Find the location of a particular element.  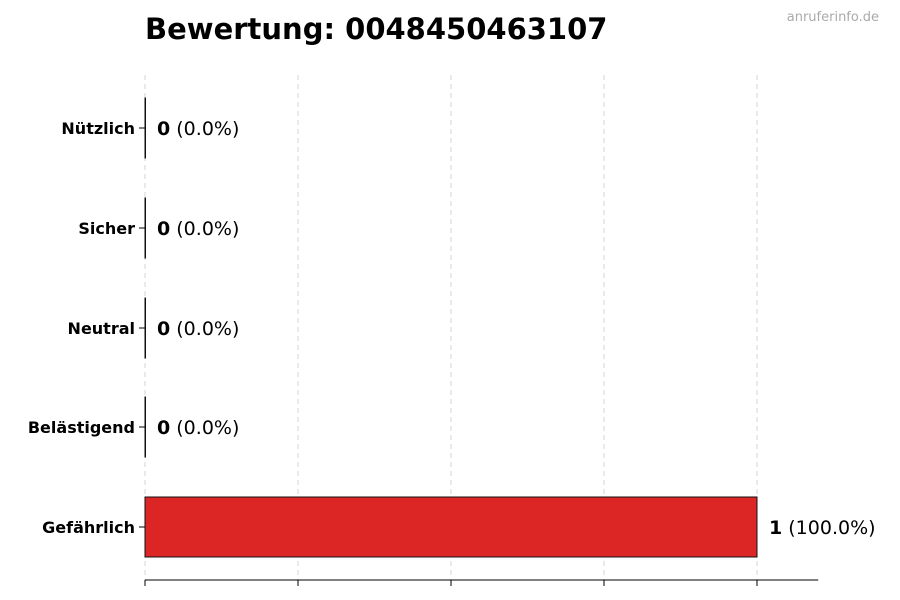

data-label: 1 (100.0%) is located at coordinates (822, 528).